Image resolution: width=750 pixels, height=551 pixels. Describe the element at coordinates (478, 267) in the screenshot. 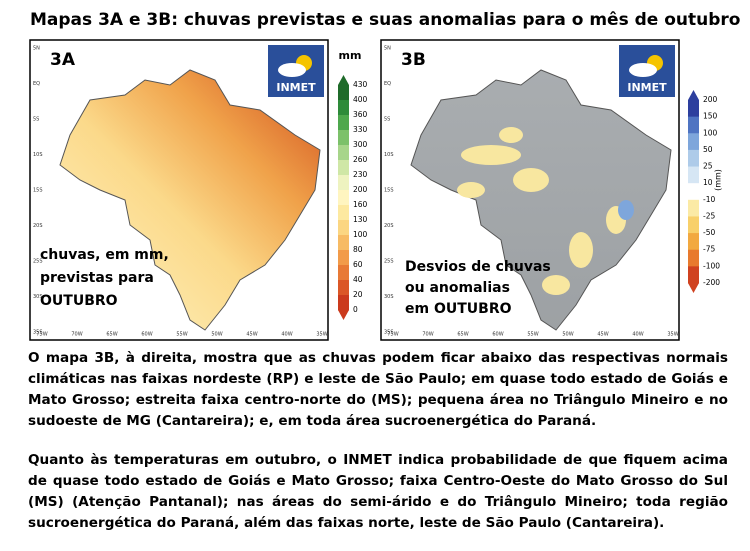

I see `map-caption: Desvios de chuvas` at that location.